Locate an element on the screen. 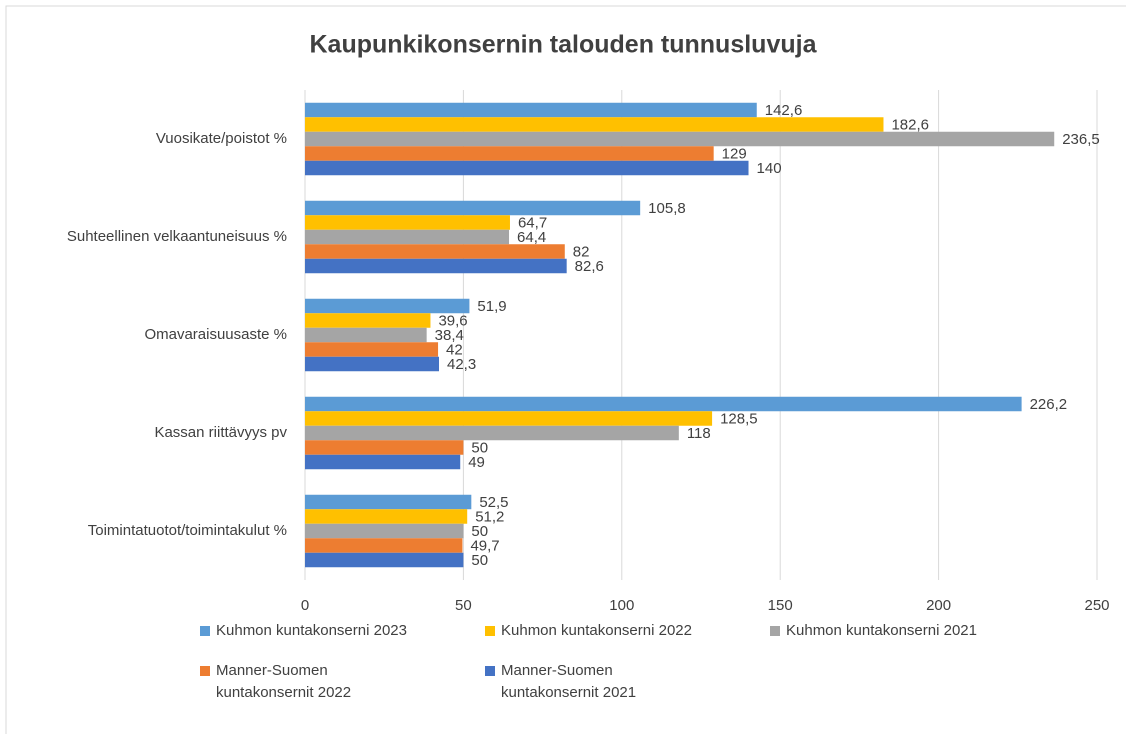 The image size is (1126, 734). legend-item: Kuhmon kuntakonserni 2023 is located at coordinates (342, 631).